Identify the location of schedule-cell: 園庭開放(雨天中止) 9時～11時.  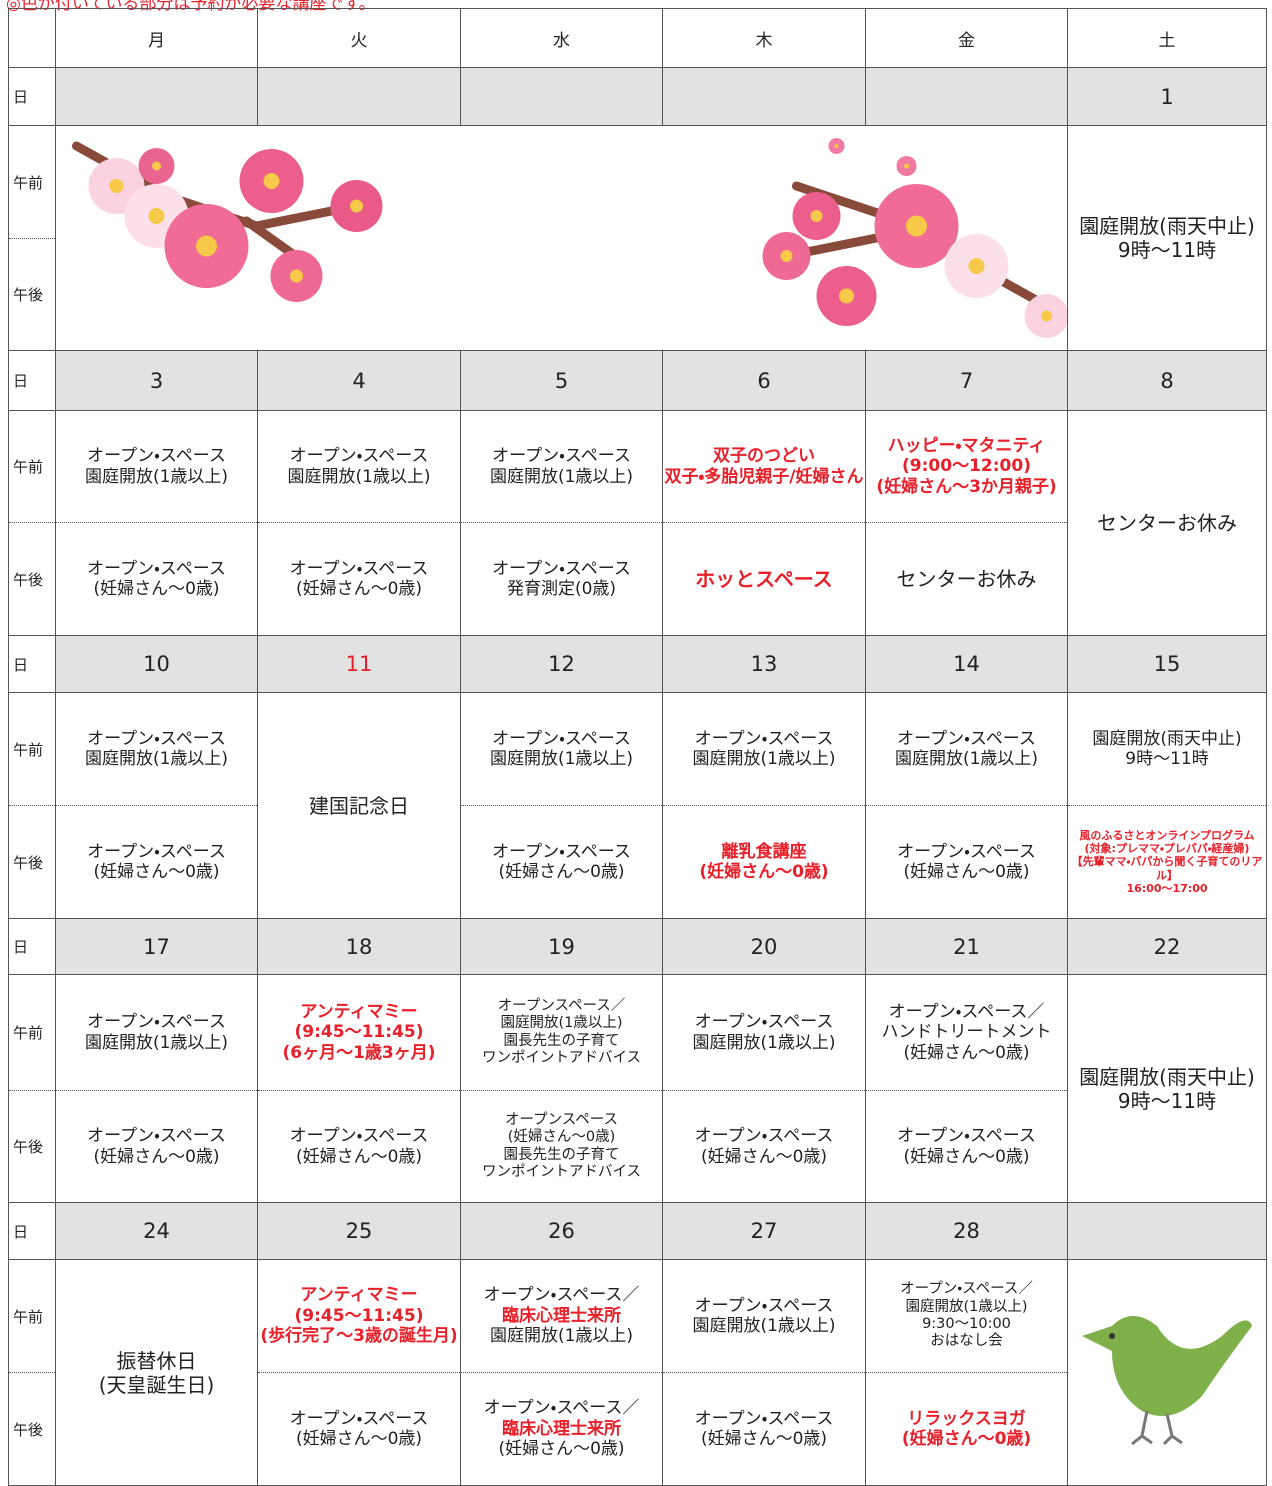
(1167, 749).